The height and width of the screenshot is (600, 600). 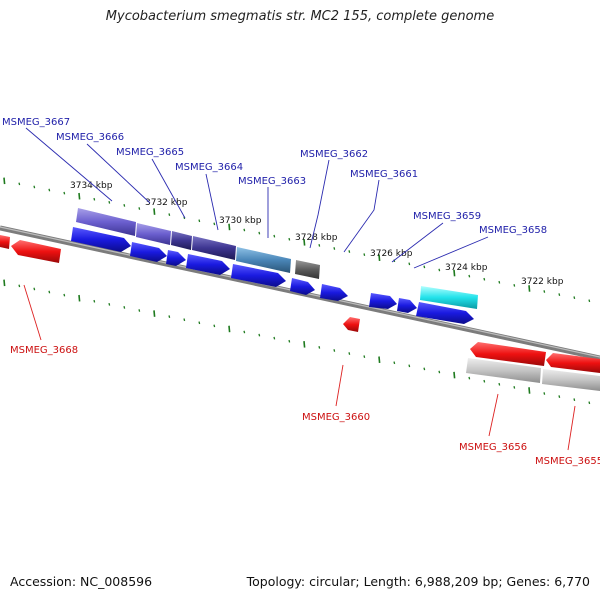 I want to click on lower-feature-ring, so click(x=533, y=374).